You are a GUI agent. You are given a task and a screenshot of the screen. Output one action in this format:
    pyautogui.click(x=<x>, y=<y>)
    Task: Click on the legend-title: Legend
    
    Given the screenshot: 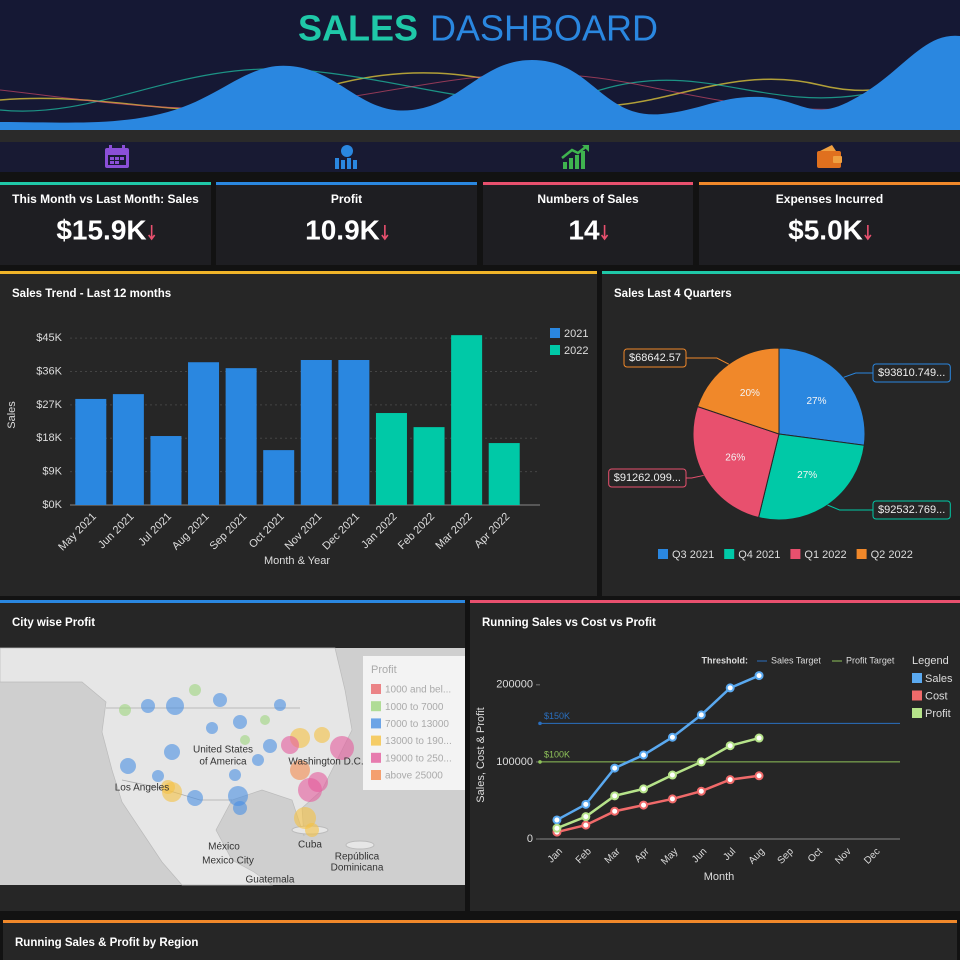 What is the action you would take?
    pyautogui.click(x=930, y=661)
    